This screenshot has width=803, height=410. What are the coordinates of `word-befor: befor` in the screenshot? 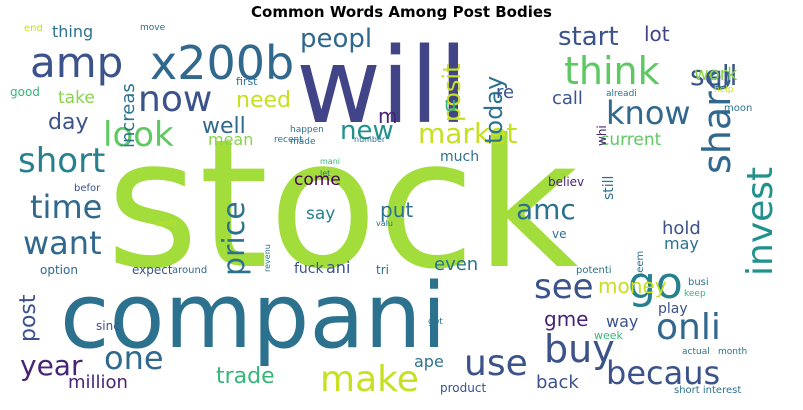 It's located at (87, 188).